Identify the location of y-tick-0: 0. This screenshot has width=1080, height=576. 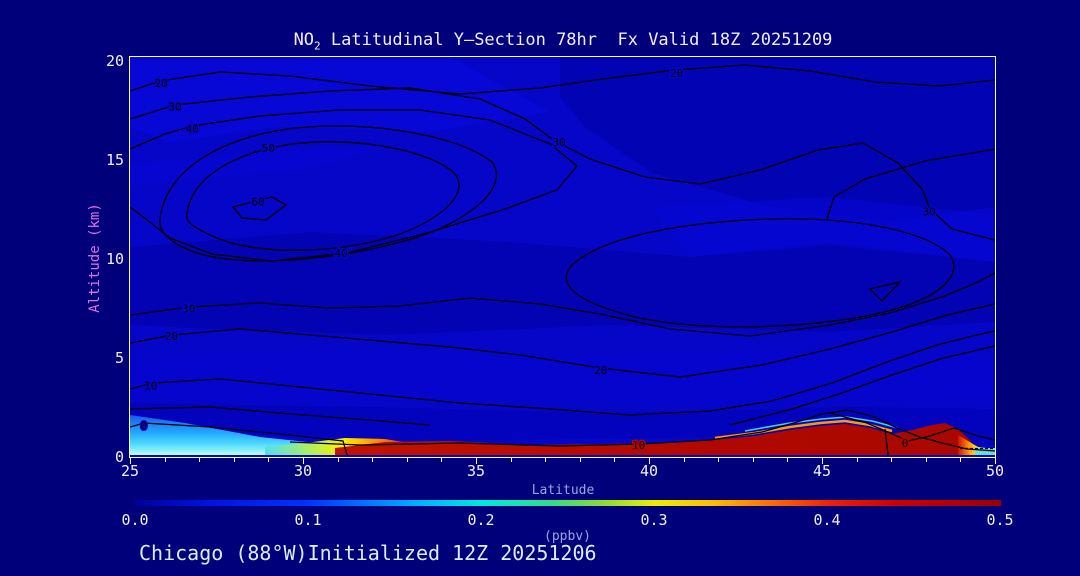
(119, 457).